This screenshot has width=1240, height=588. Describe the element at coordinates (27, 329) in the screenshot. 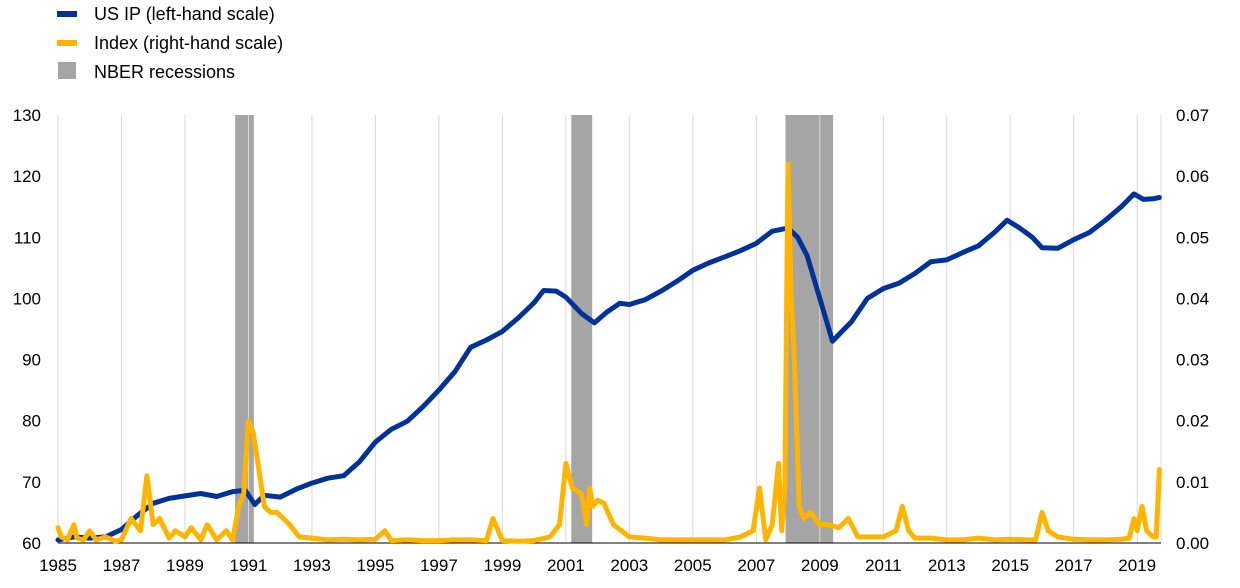

I see `y-left-tick-labels: 60 70 80 90 100 110 120 130` at that location.